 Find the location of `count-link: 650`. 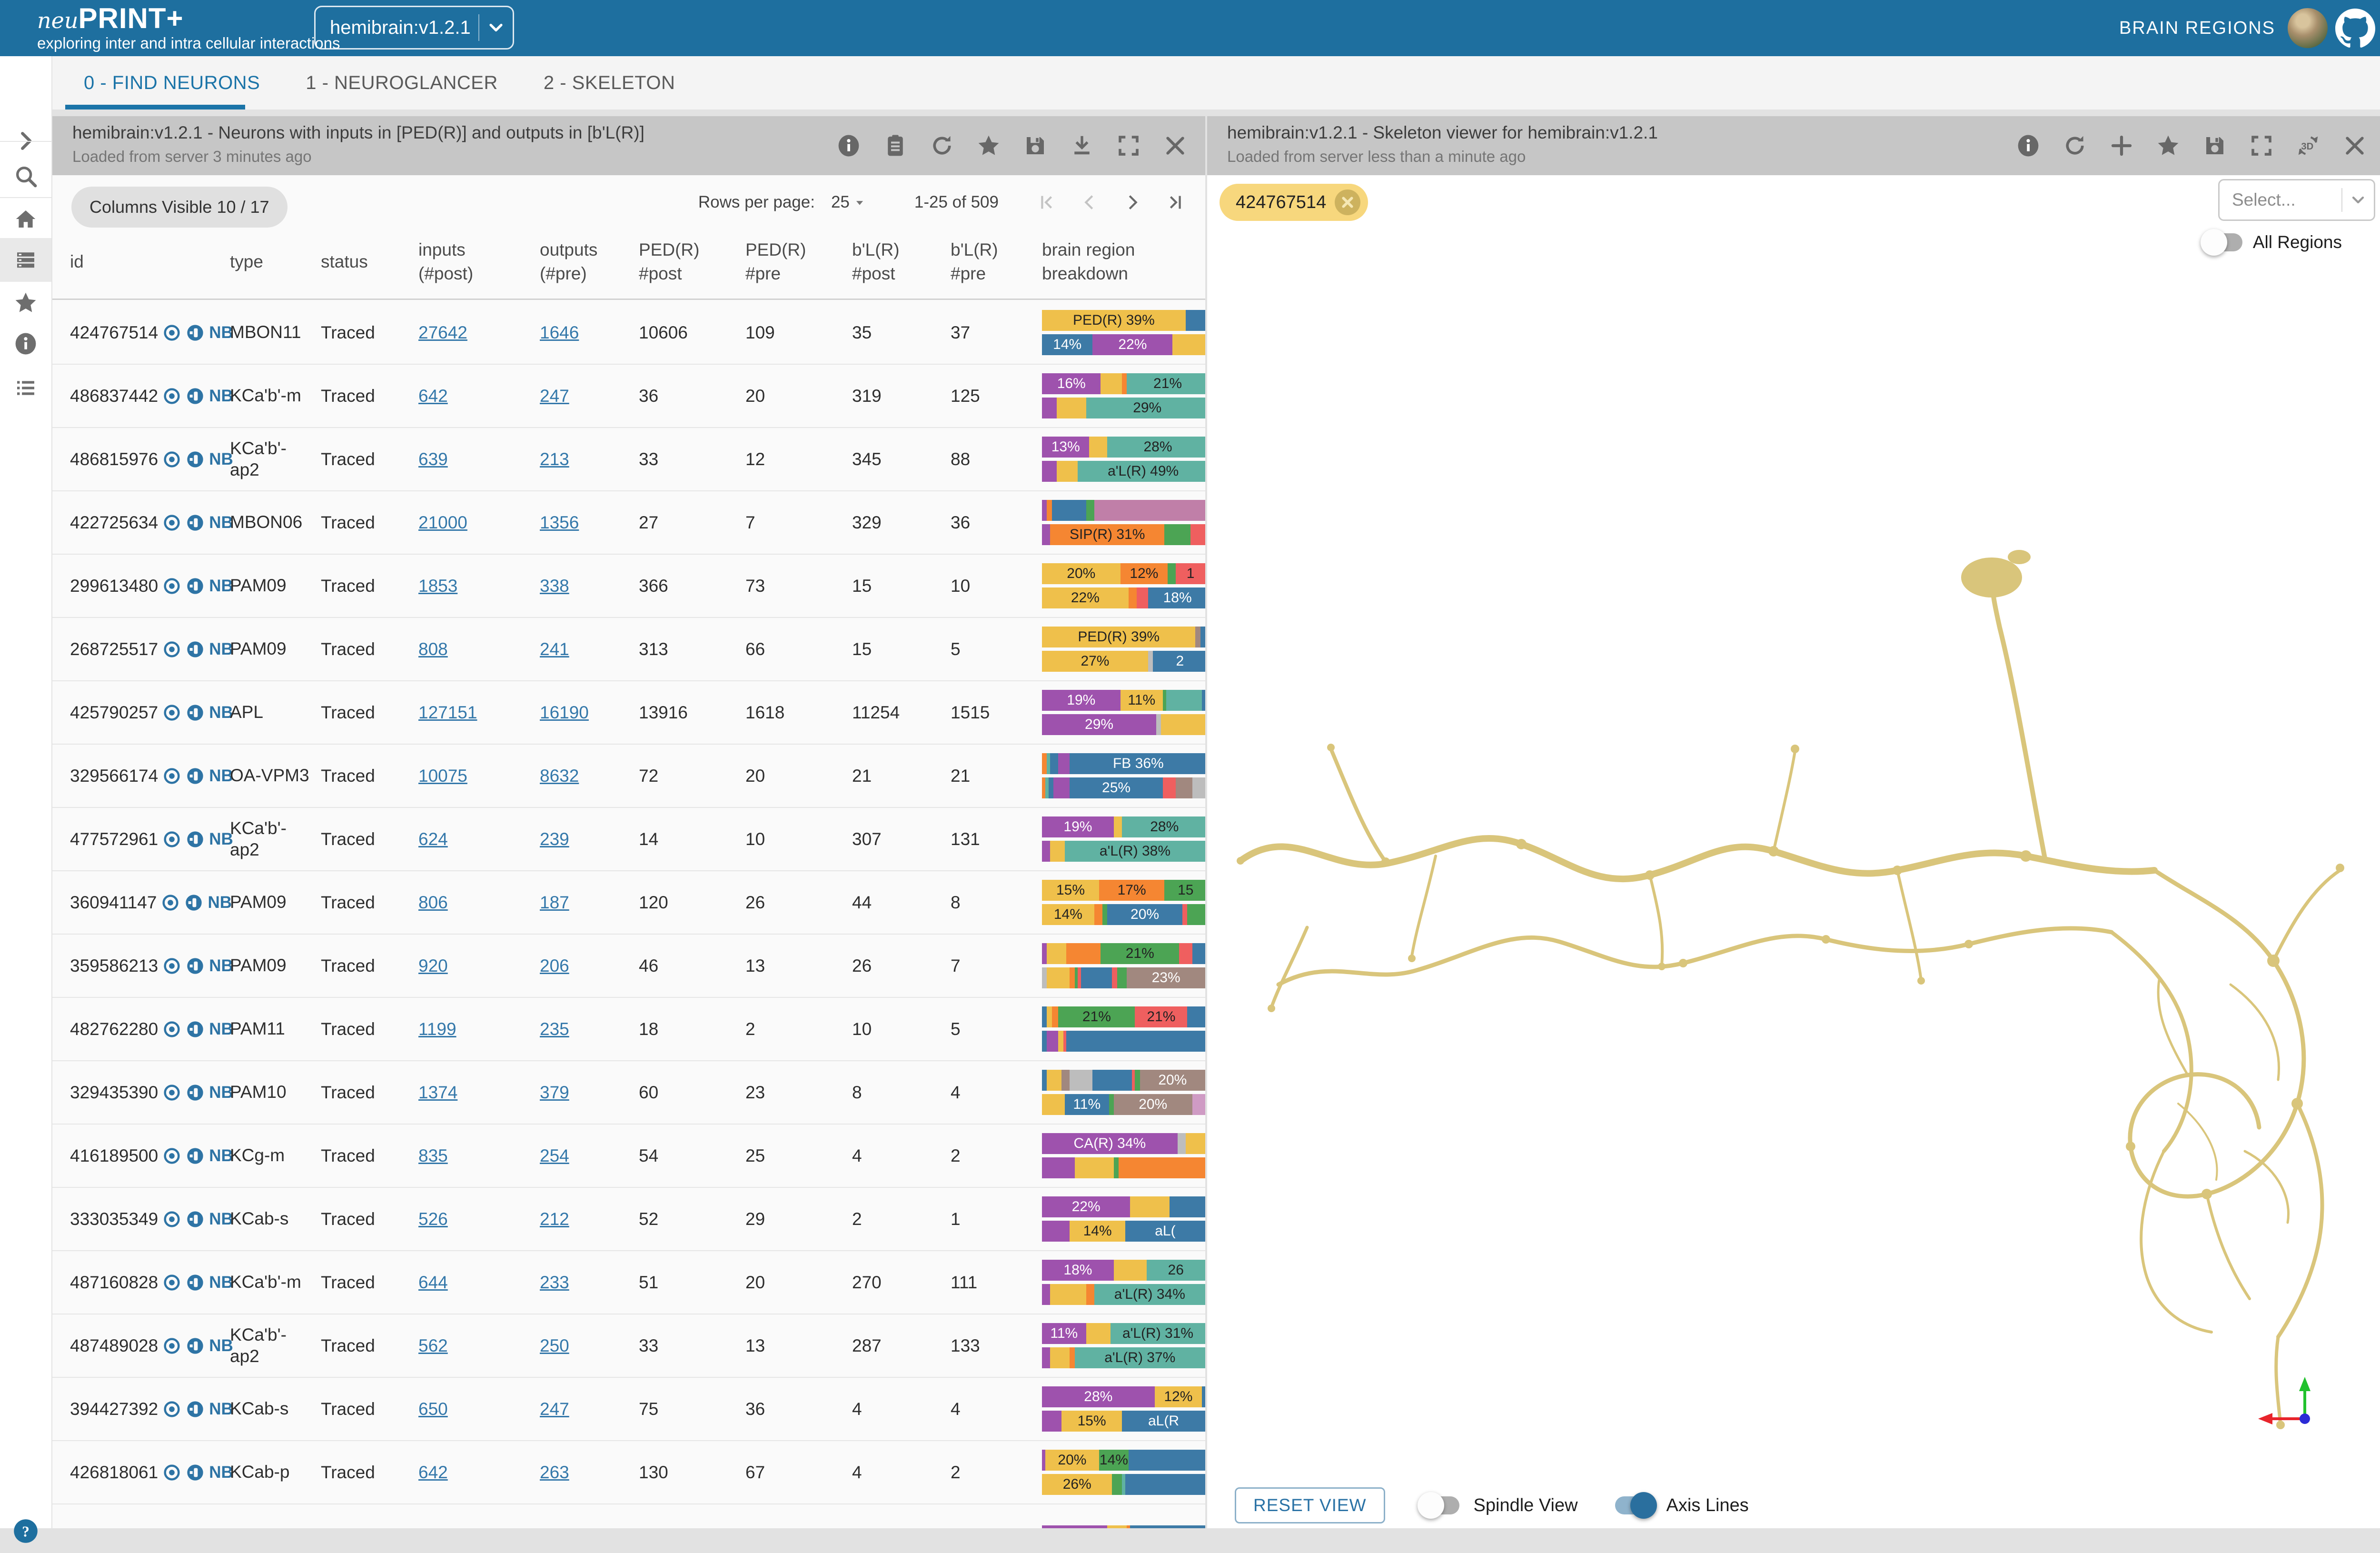

count-link: 650 is located at coordinates (433, 1409).